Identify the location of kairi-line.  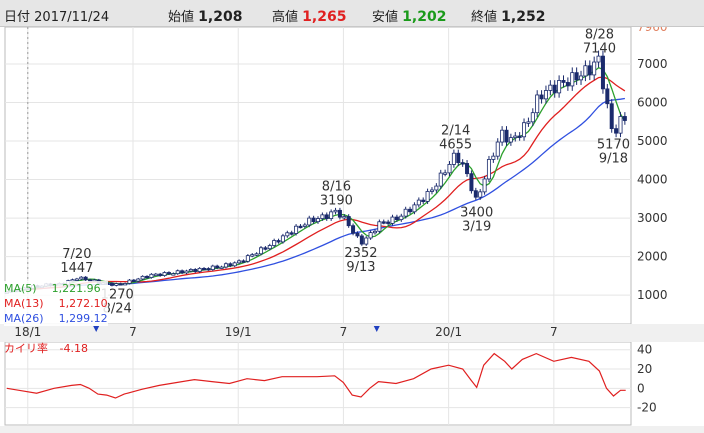
(316, 375).